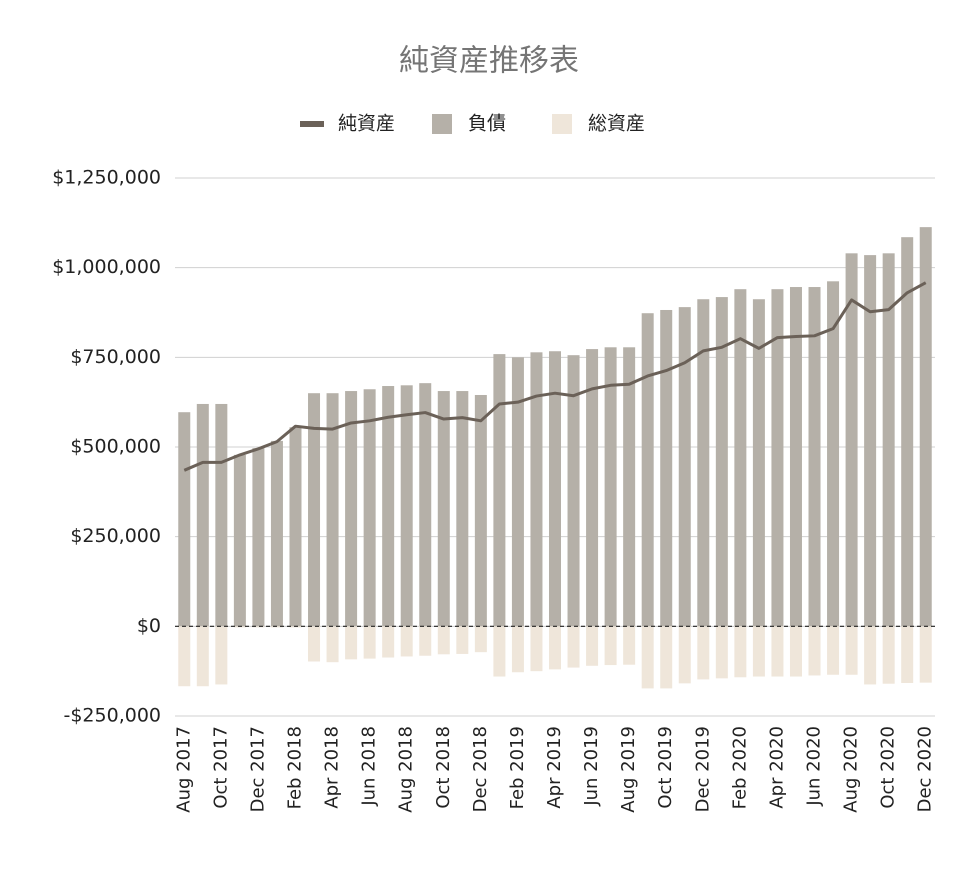  What do you see at coordinates (628, 769) in the screenshot?
I see `x-tick-label: Aug 2019` at bounding box center [628, 769].